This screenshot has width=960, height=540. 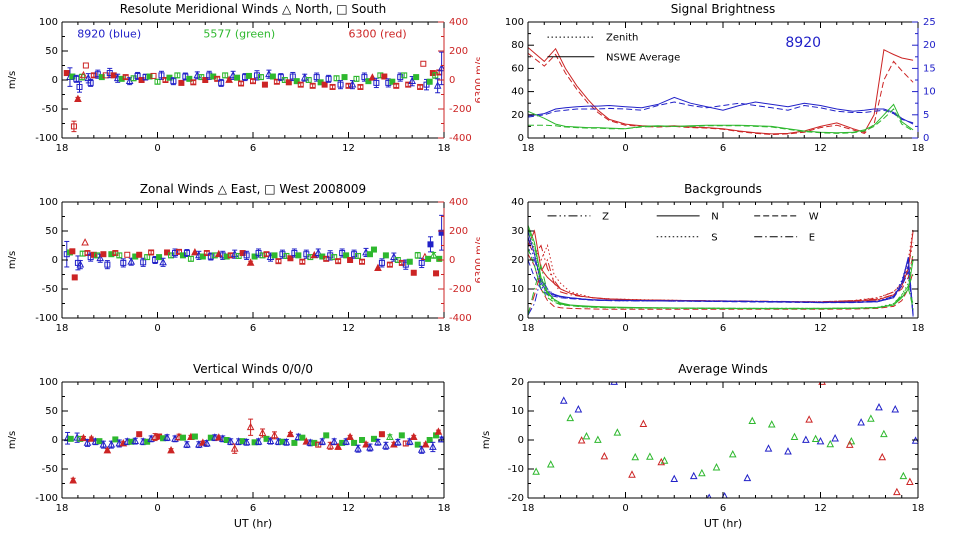 What do you see at coordinates (929, 22) in the screenshot?
I see `svg-text: 25` at bounding box center [929, 22].